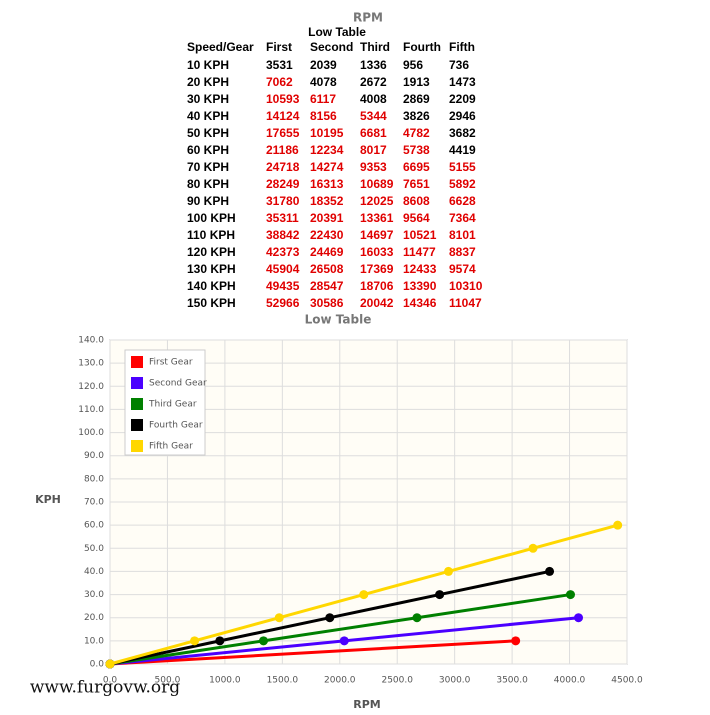  What do you see at coordinates (340, 681) in the screenshot?
I see `x-tick-label: 2000.0` at bounding box center [340, 681].